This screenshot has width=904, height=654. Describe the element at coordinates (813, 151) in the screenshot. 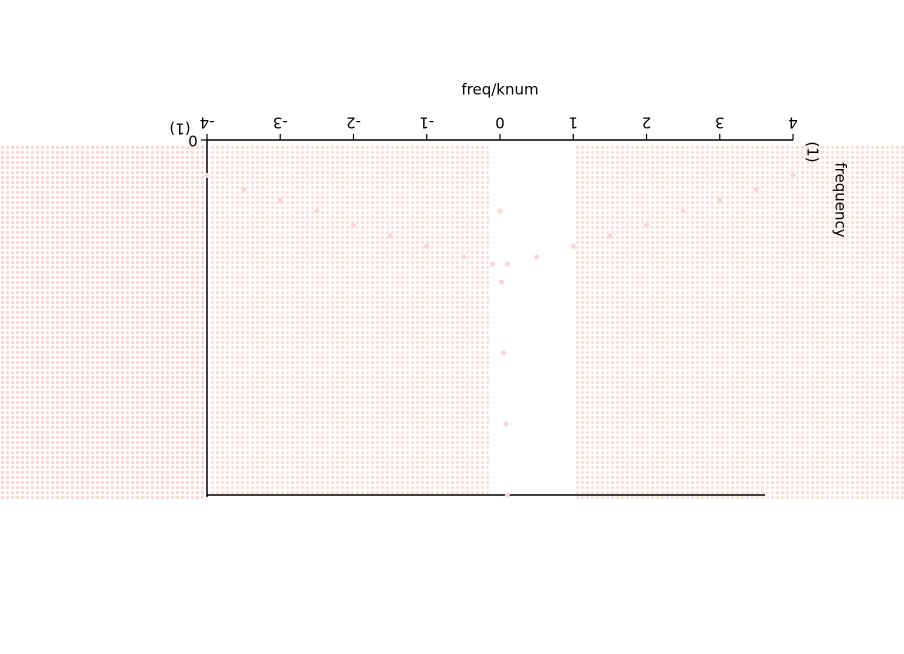

I see `y-unit: (1)` at that location.